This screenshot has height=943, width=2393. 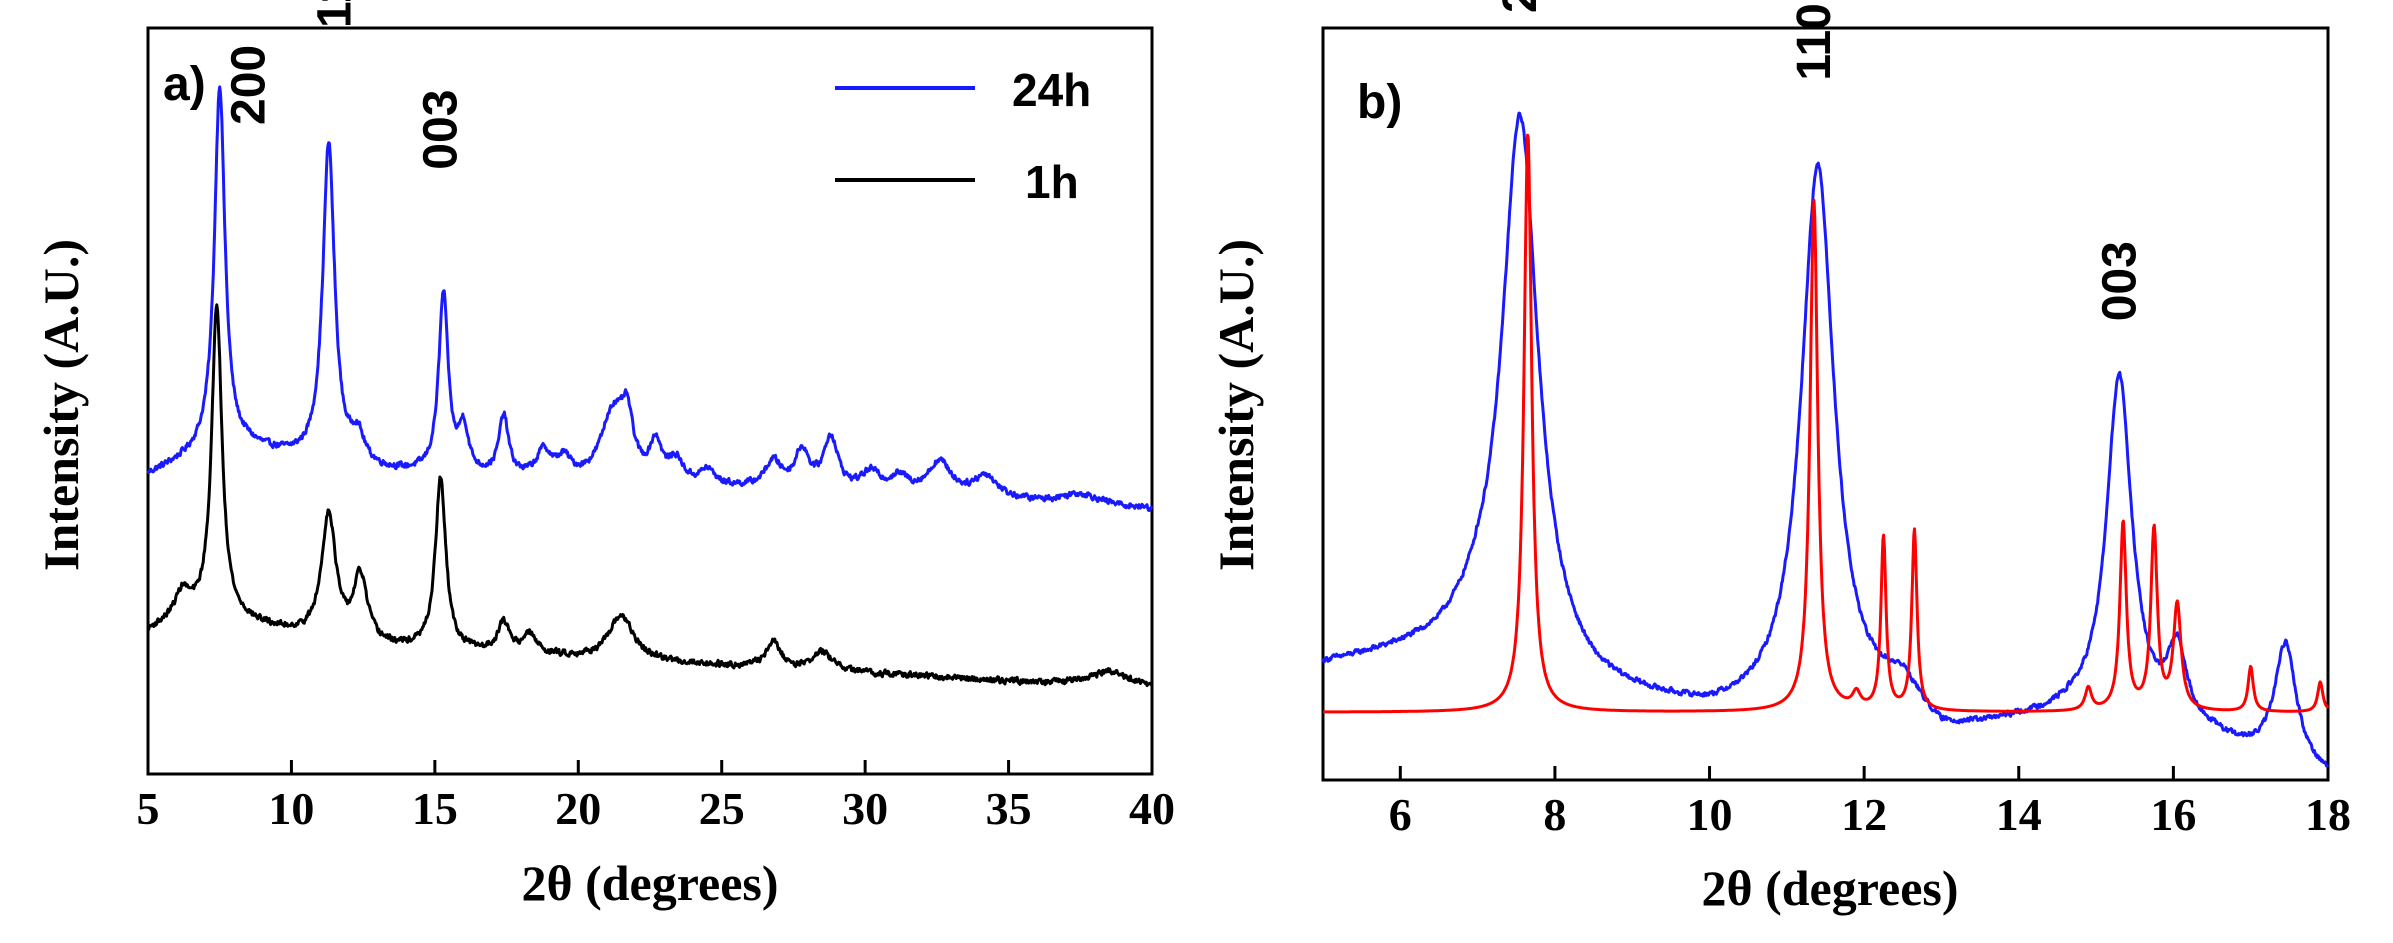 What do you see at coordinates (722, 808) in the screenshot?
I see `x-tick-label: 25` at bounding box center [722, 808].